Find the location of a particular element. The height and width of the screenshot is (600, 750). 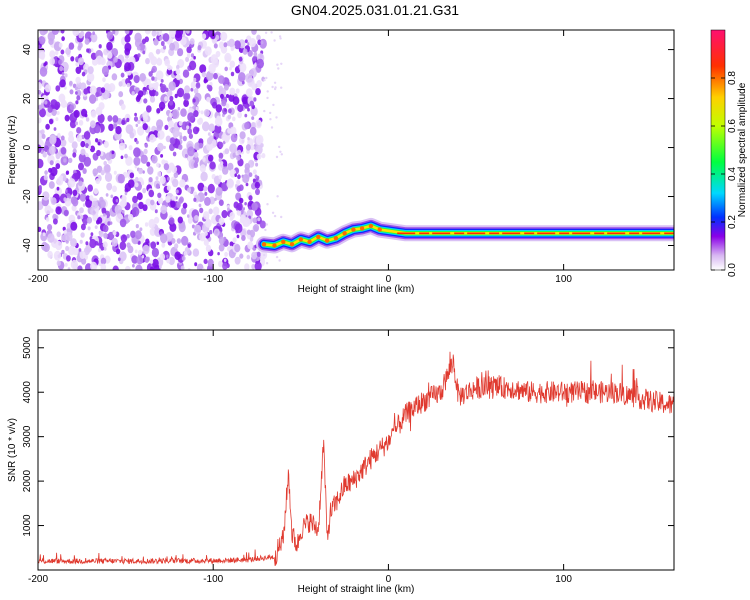

top-x-axis-label: Height of straight line (km) is located at coordinates (356, 289).